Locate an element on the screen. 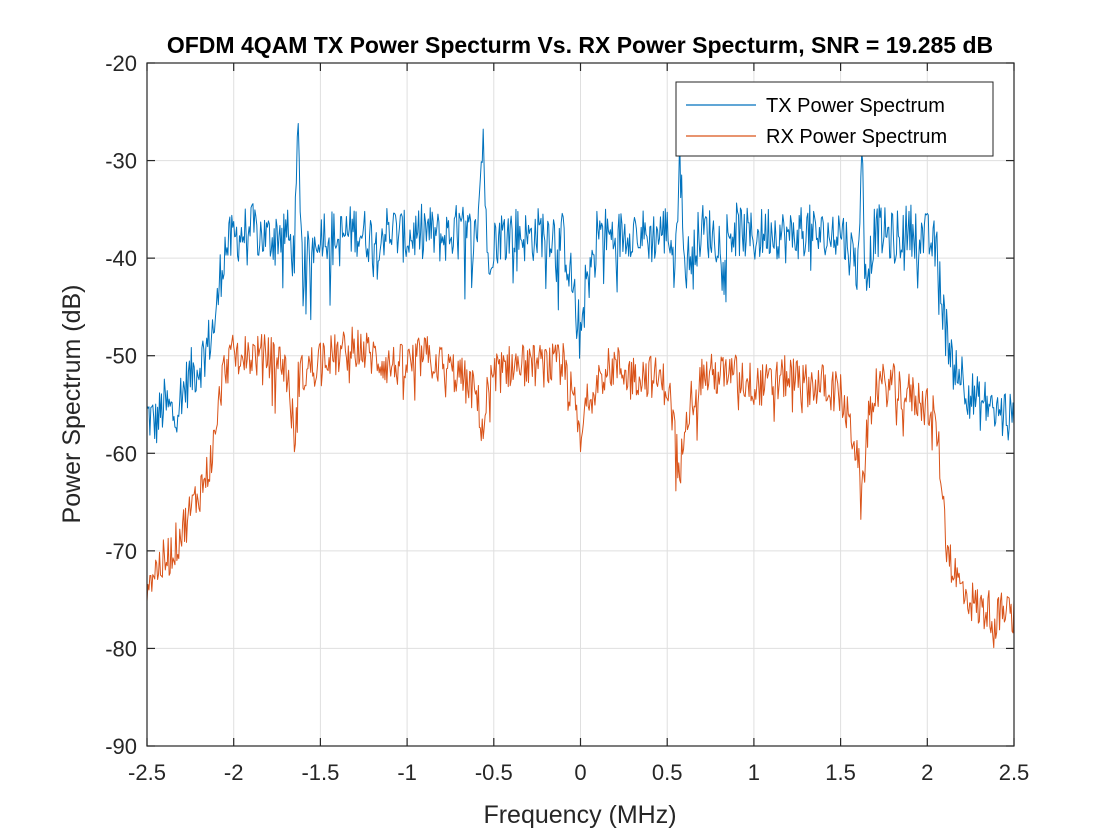  x-tick-label: -1 is located at coordinates (407, 772).